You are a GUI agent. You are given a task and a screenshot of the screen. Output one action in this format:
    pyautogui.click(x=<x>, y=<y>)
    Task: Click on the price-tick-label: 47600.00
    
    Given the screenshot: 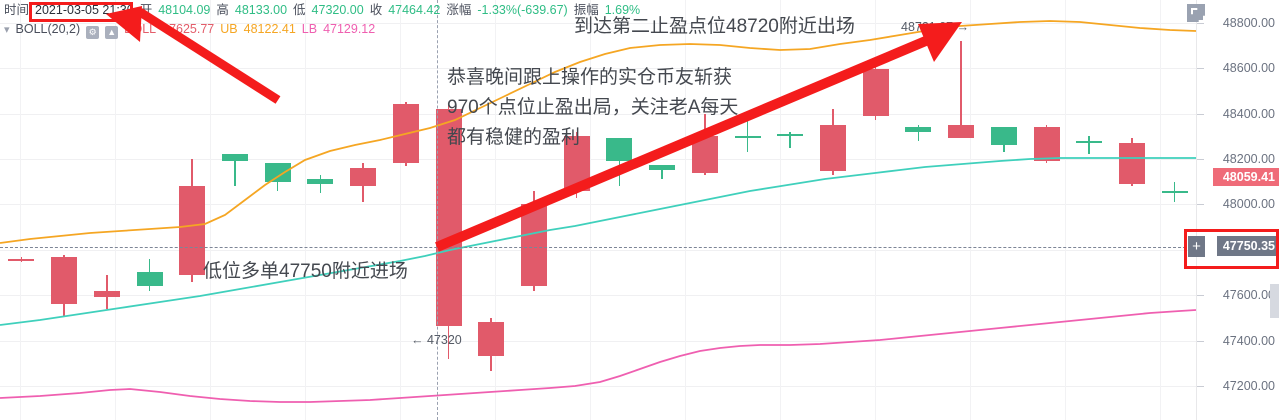 What is the action you would take?
    pyautogui.click(x=1248, y=295)
    